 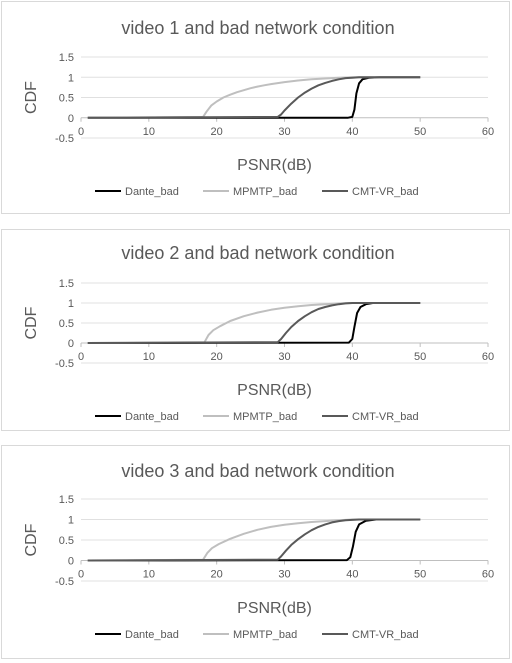 What do you see at coordinates (257, 471) in the screenshot?
I see `chart-title: video 3 and bad network condition` at bounding box center [257, 471].